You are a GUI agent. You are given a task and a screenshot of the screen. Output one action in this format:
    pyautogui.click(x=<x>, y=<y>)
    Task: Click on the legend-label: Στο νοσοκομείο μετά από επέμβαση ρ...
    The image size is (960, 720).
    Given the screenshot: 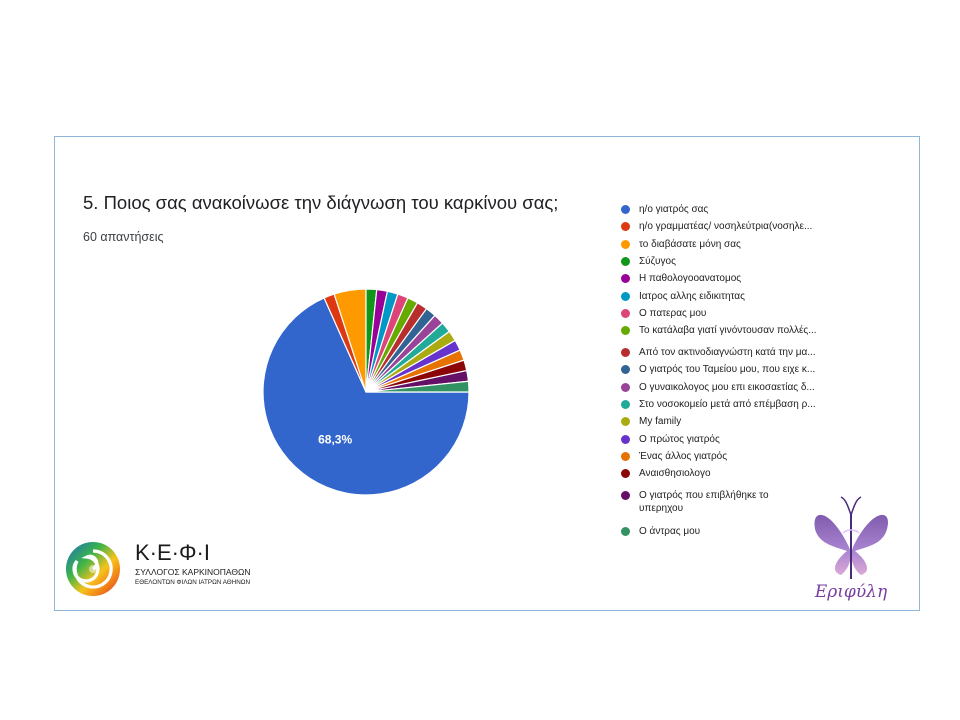 What is the action you would take?
    pyautogui.click(x=727, y=404)
    